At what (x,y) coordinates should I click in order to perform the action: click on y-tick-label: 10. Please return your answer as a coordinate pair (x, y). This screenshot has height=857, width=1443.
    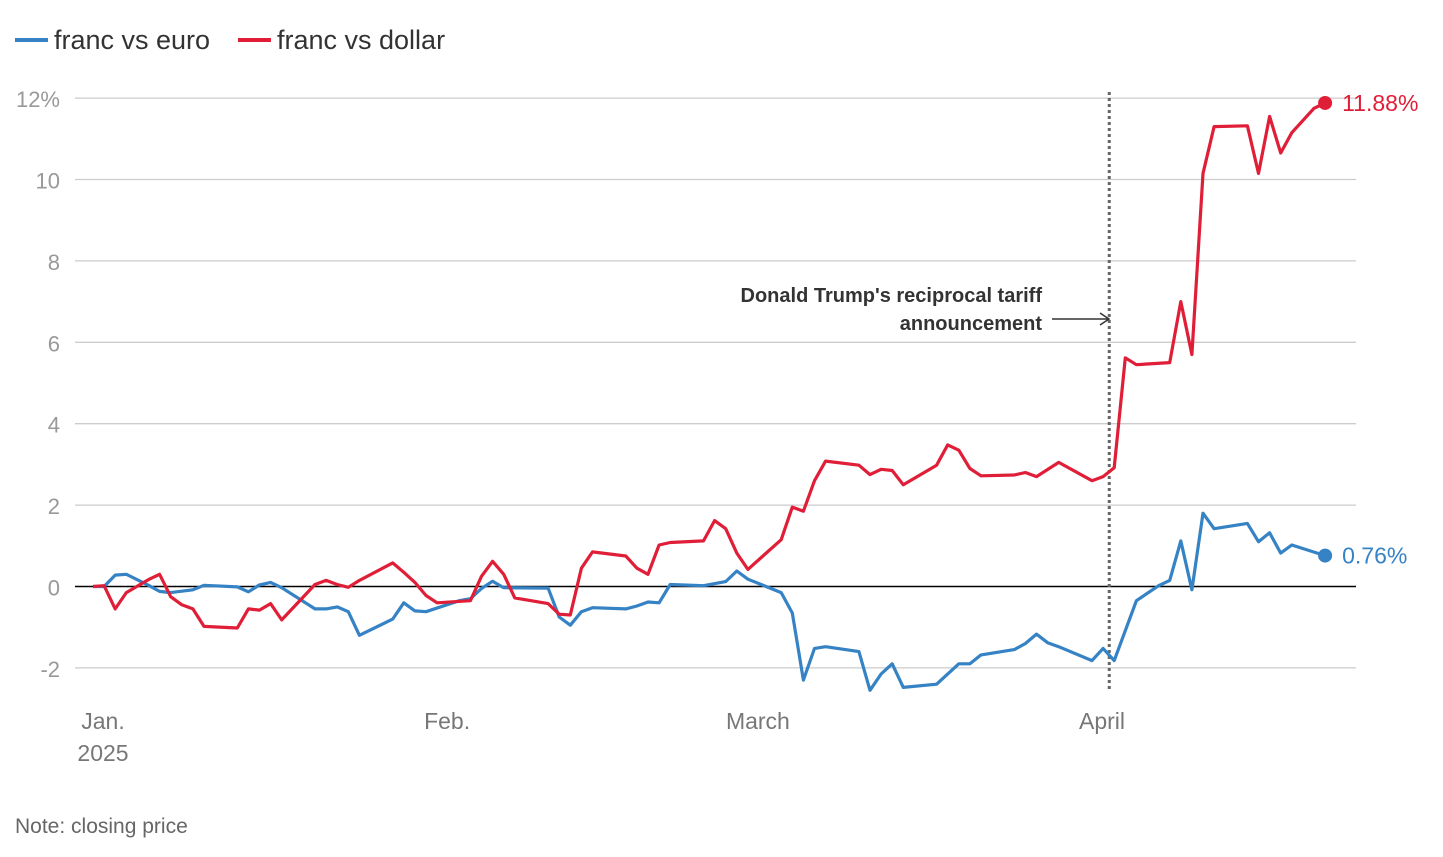
    Looking at the image, I should click on (48, 181).